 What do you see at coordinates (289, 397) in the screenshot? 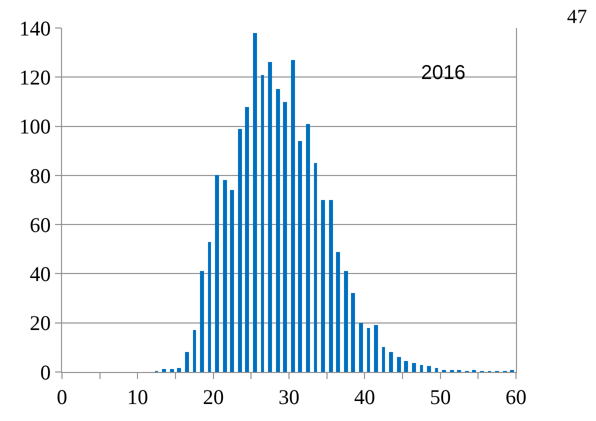
I see `x-tick-label: 30` at bounding box center [289, 397].